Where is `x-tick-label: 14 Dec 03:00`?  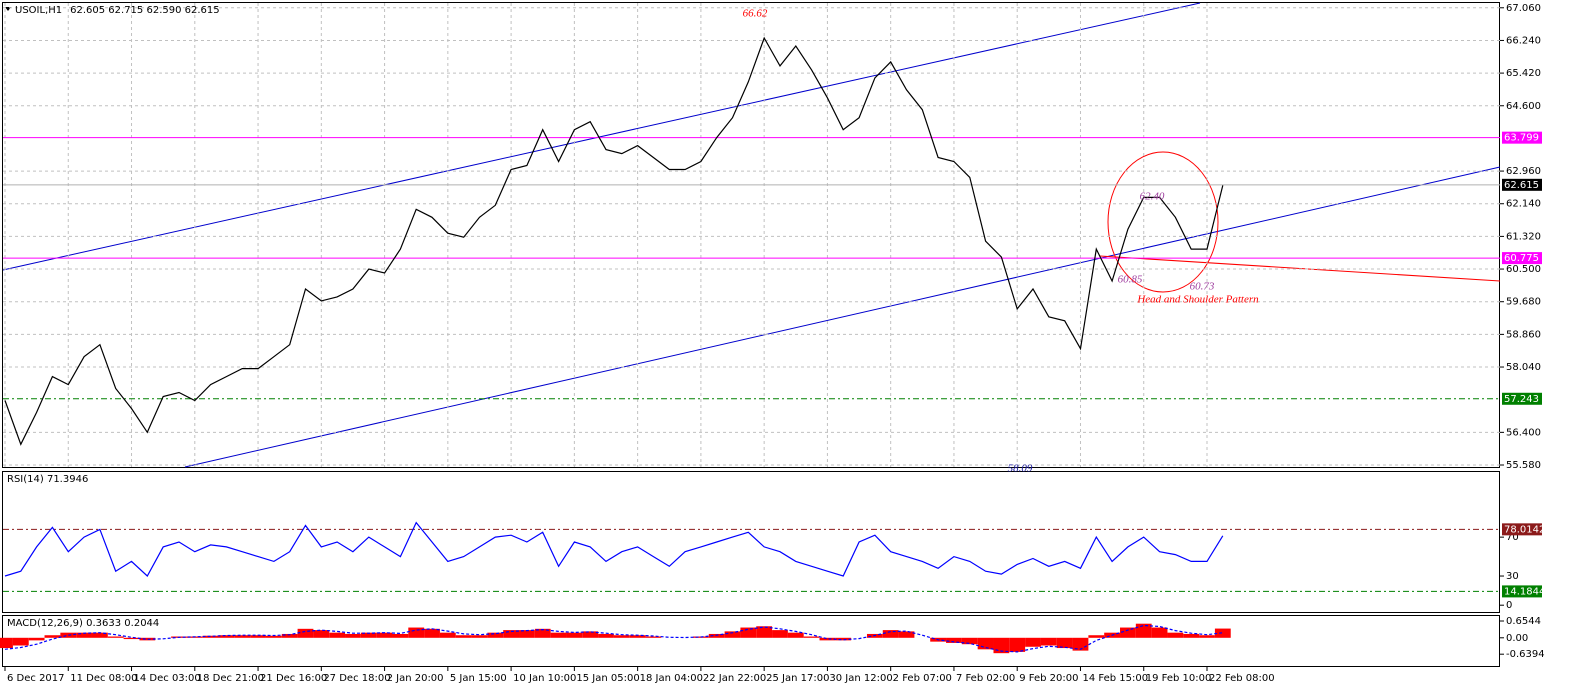 x-tick-label: 14 Dec 03:00 is located at coordinates (167, 678).